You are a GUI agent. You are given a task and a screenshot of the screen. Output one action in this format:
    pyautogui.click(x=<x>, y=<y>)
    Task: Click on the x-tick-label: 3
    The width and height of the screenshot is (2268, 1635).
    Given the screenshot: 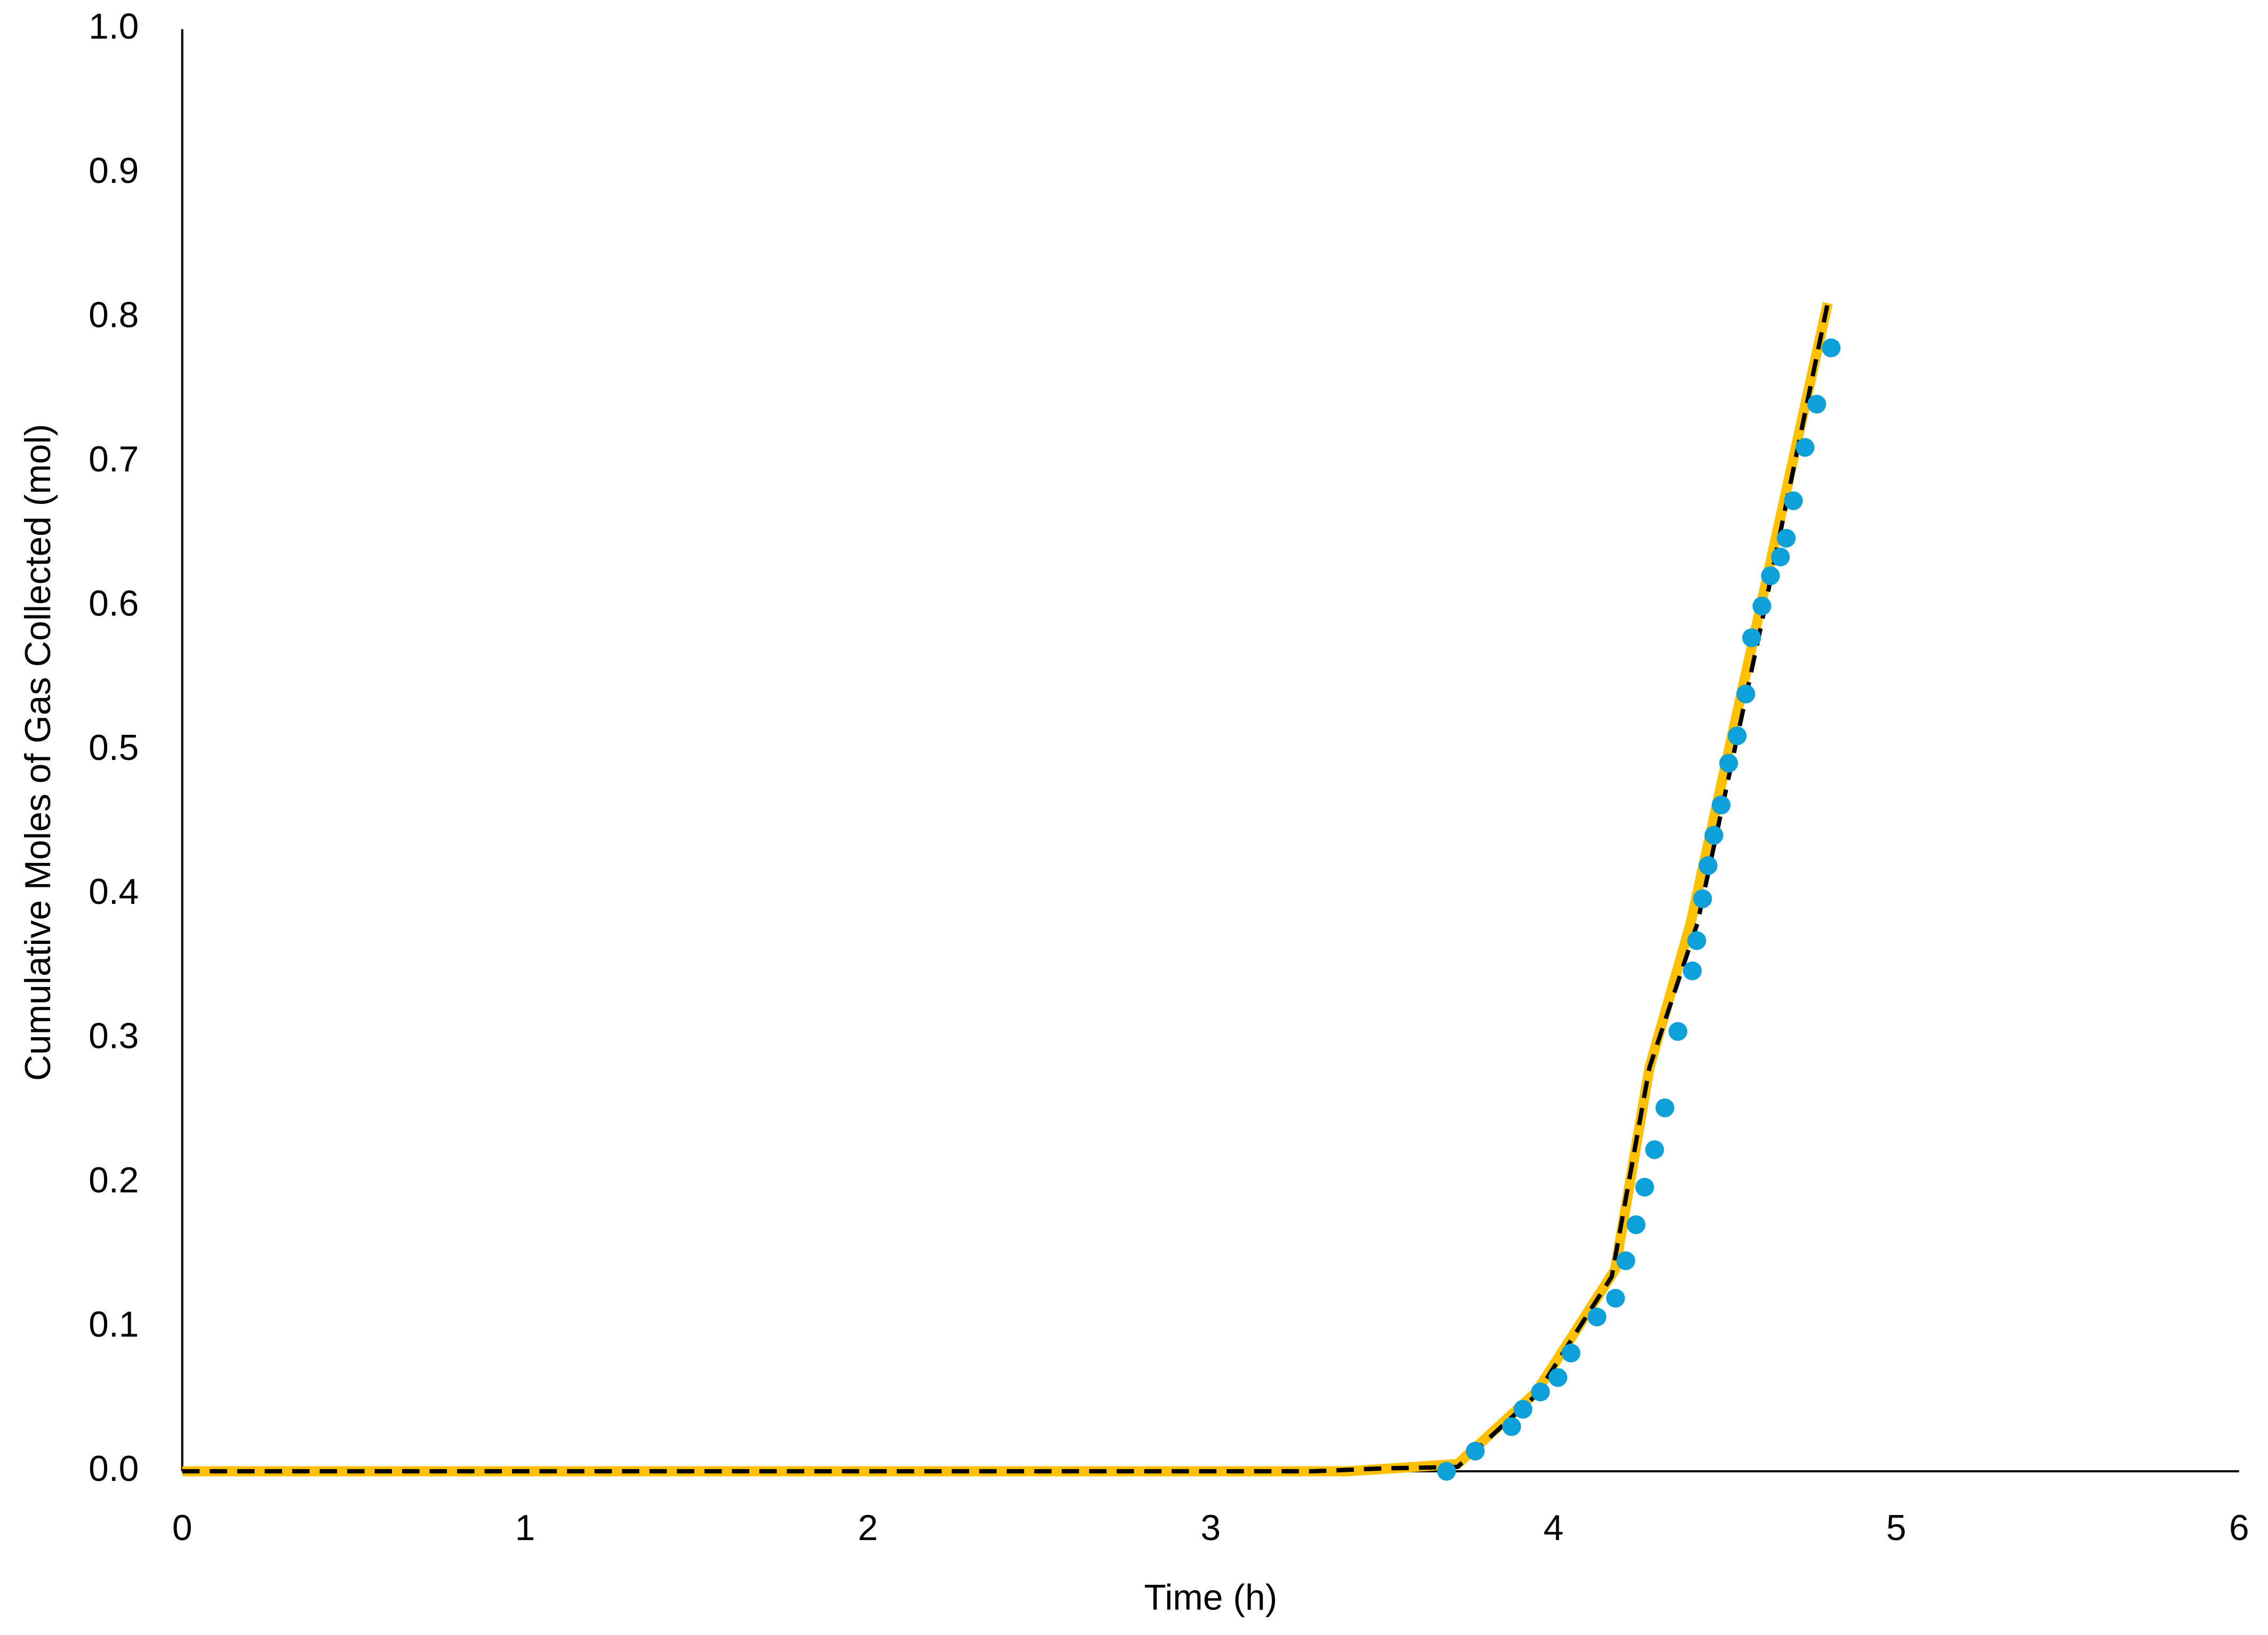 What is the action you would take?
    pyautogui.click(x=1211, y=1528)
    